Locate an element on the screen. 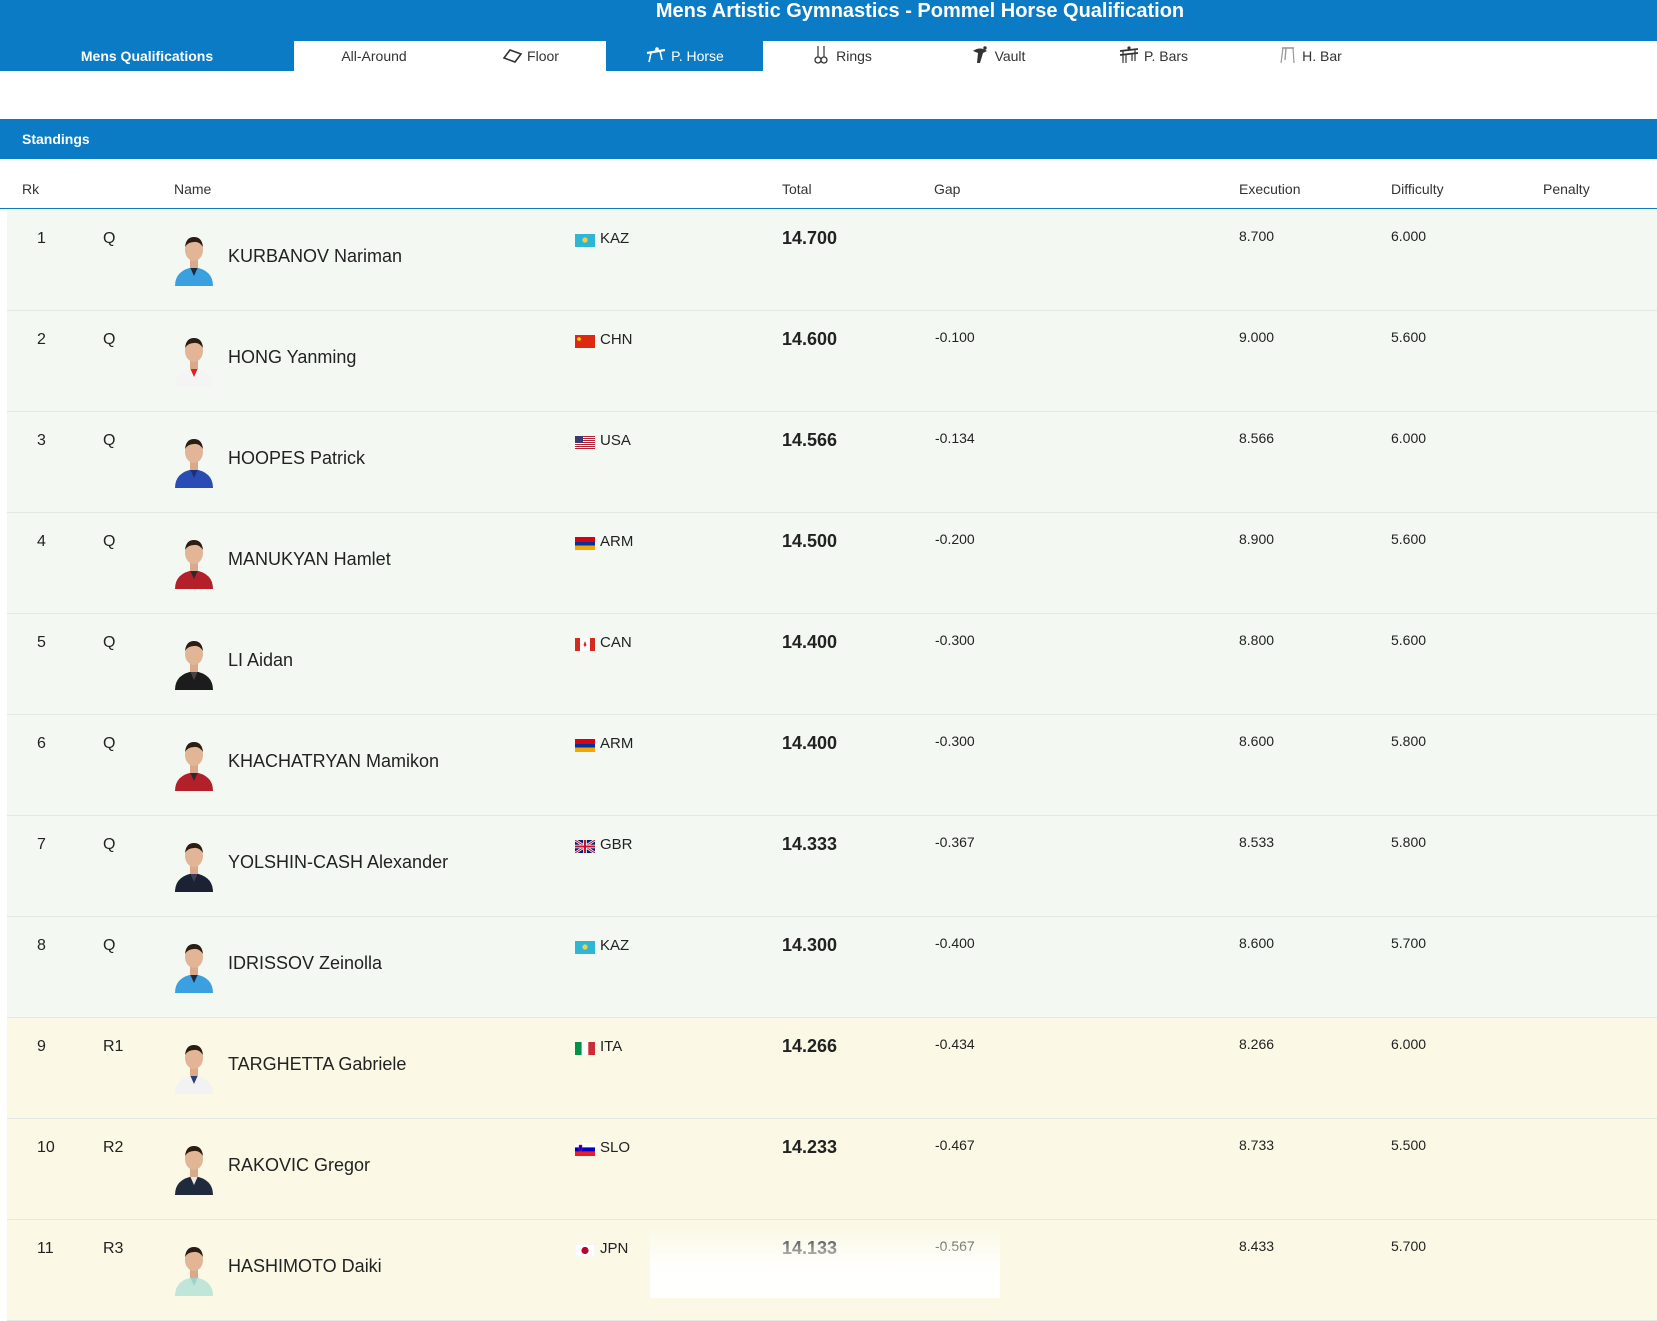 This screenshot has height=1321, width=1657. total-score: 14.266 is located at coordinates (810, 1046).